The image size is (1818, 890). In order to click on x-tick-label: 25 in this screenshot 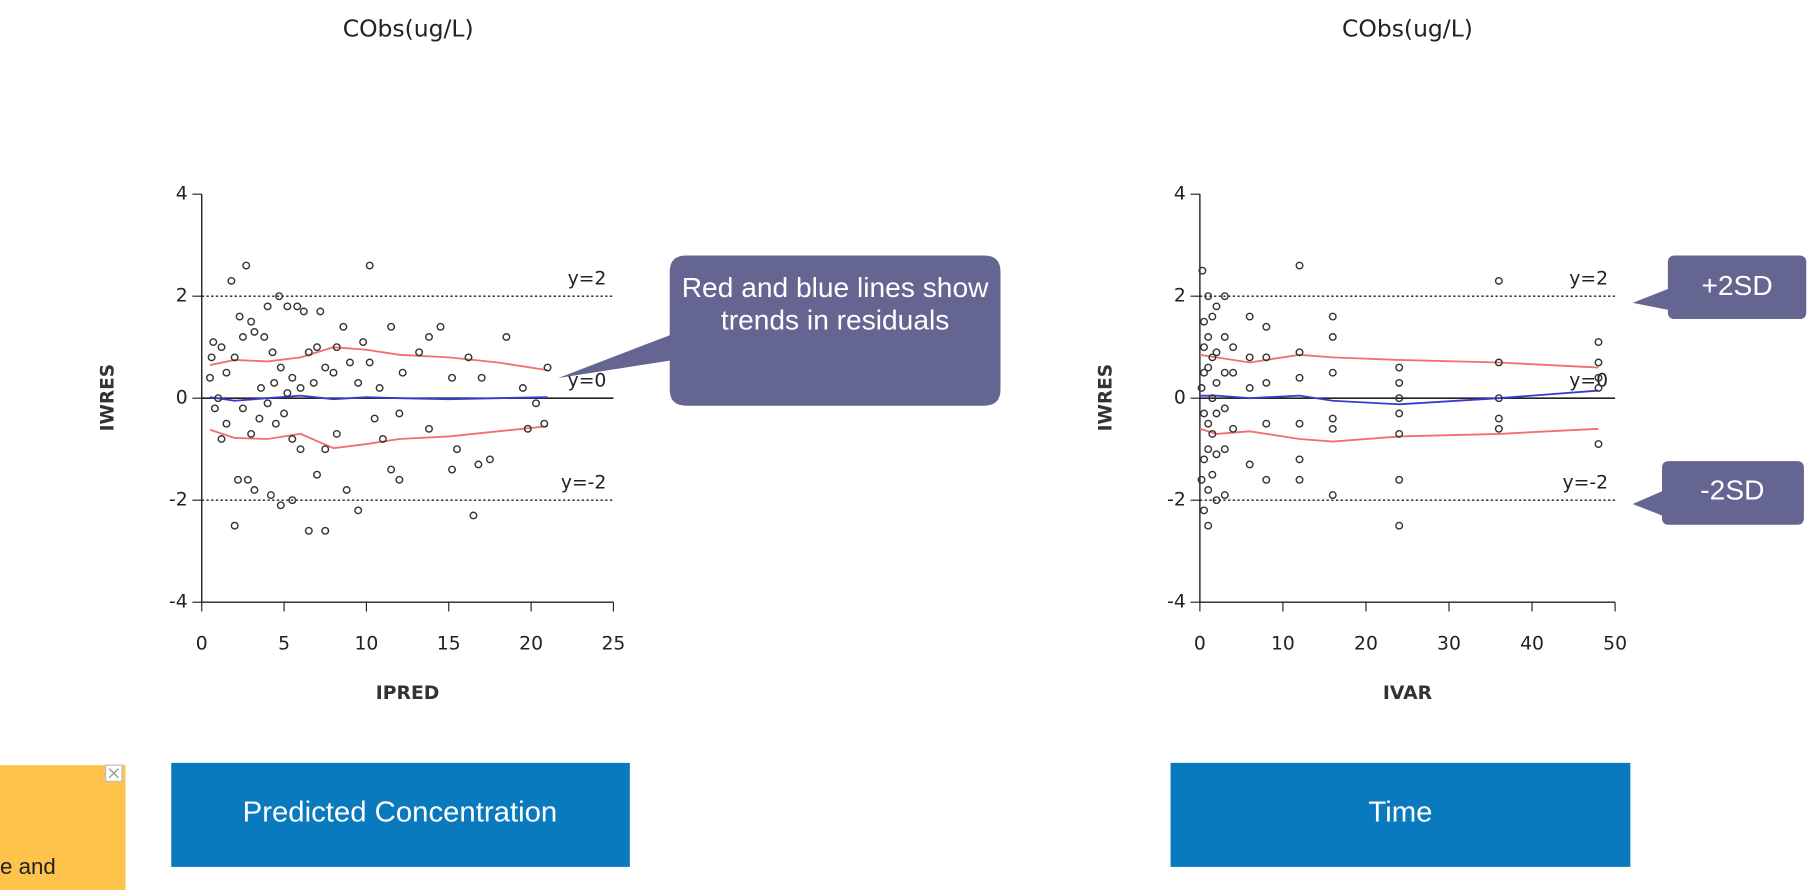, I will do `click(613, 643)`.